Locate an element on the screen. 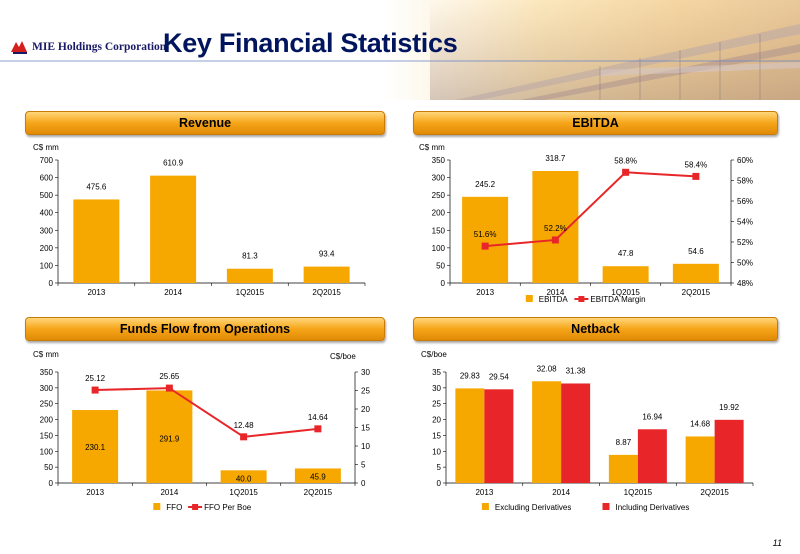 The width and height of the screenshot is (800, 554). revenue-panel-title: Revenue is located at coordinates (205, 123).